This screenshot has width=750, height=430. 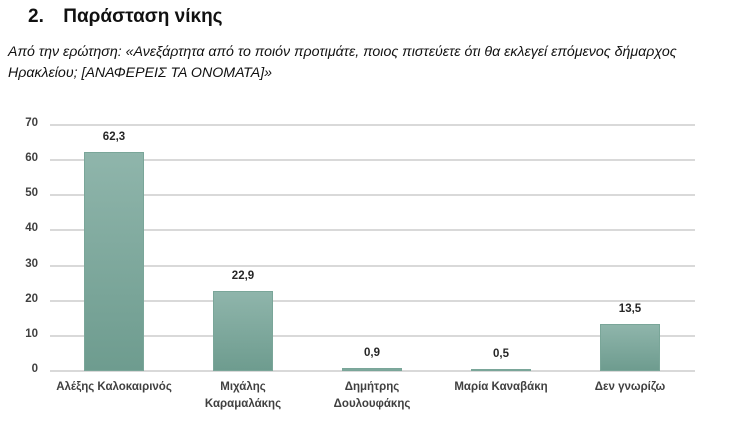 I want to click on section-title: Παράσταση νίκης, so click(x=143, y=16).